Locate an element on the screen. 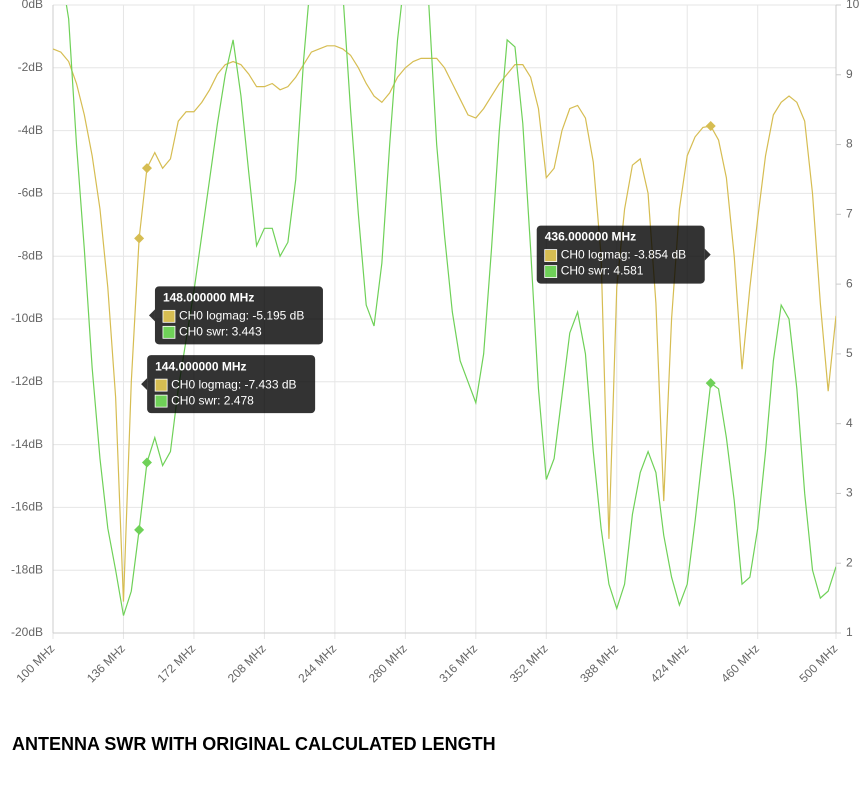 The width and height of the screenshot is (868, 806). y2-tick-label: 6 is located at coordinates (849, 283).